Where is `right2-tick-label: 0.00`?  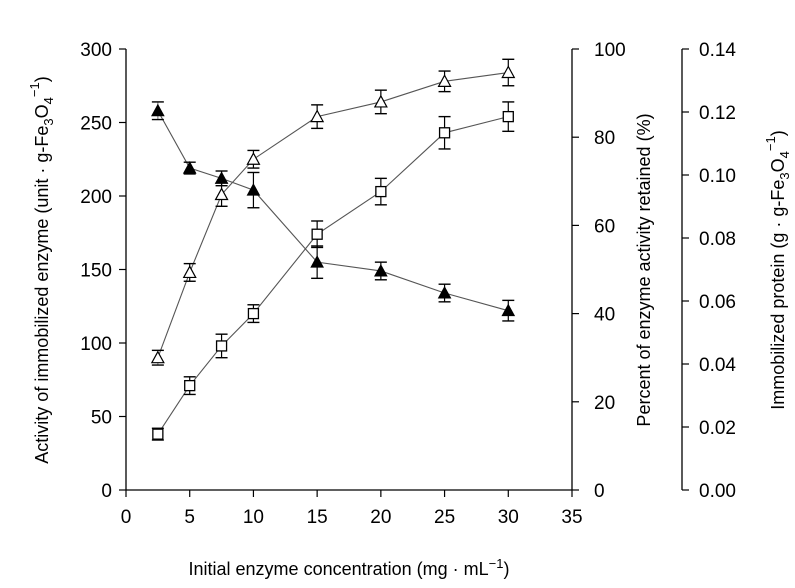 right2-tick-label: 0.00 is located at coordinates (717, 491).